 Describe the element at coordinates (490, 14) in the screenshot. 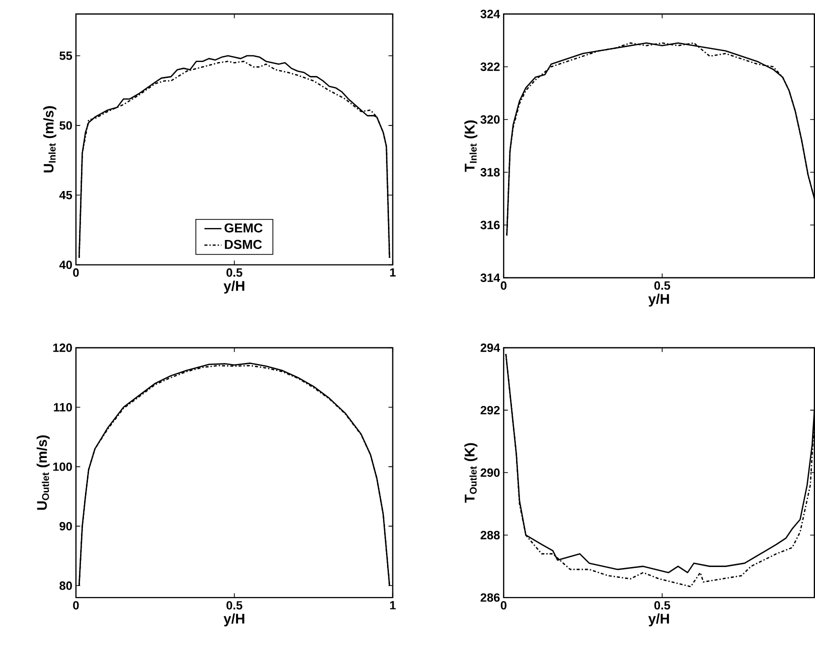

I see `y-tick-label: 324` at that location.